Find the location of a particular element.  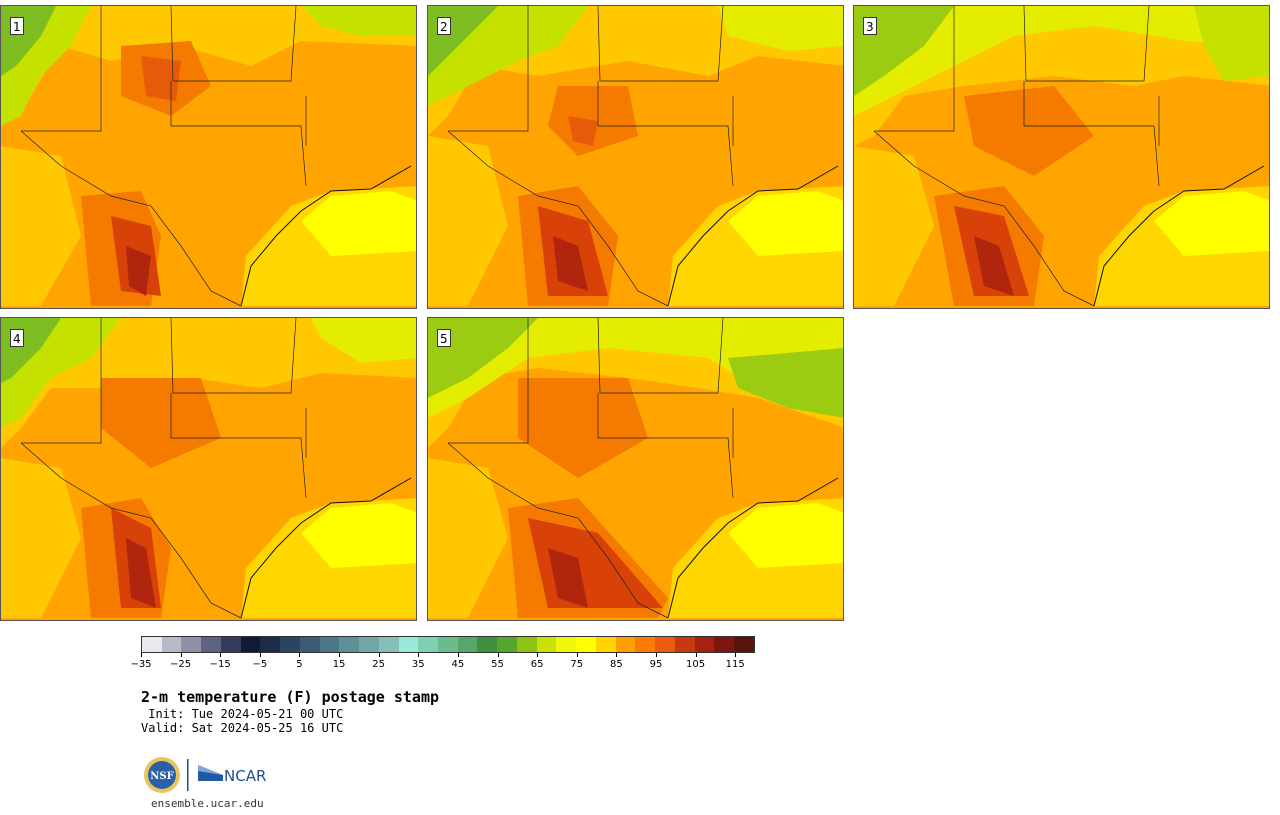

colorbar-tick-label: −15 is located at coordinates (220, 664).